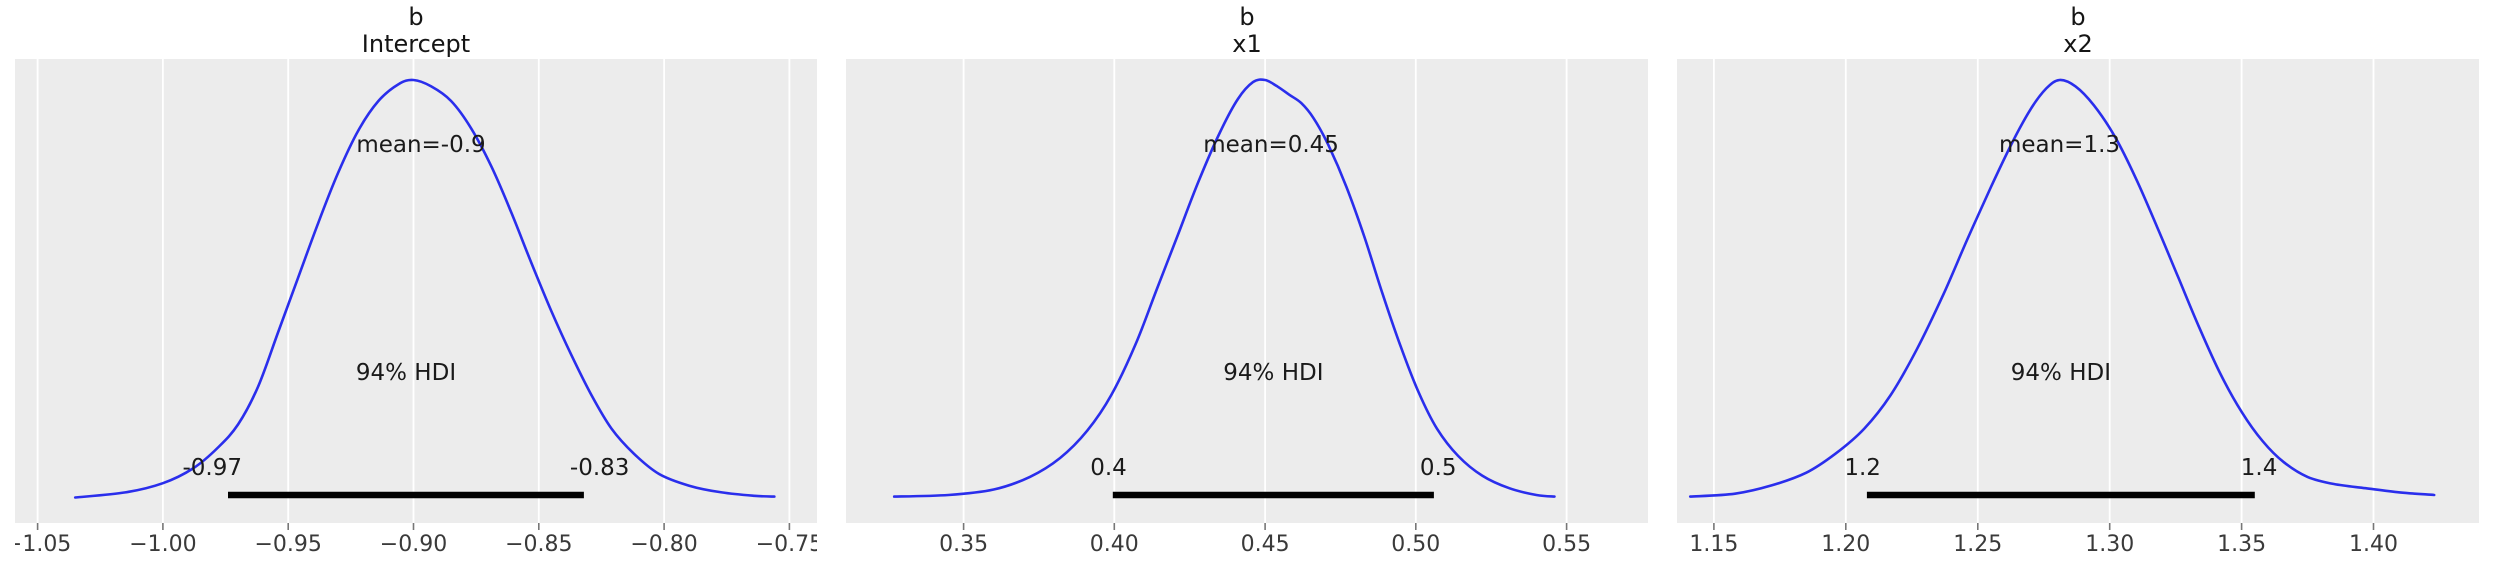 The image size is (2495, 563). I want to click on mean-label: mean=0.45, so click(1271, 145).